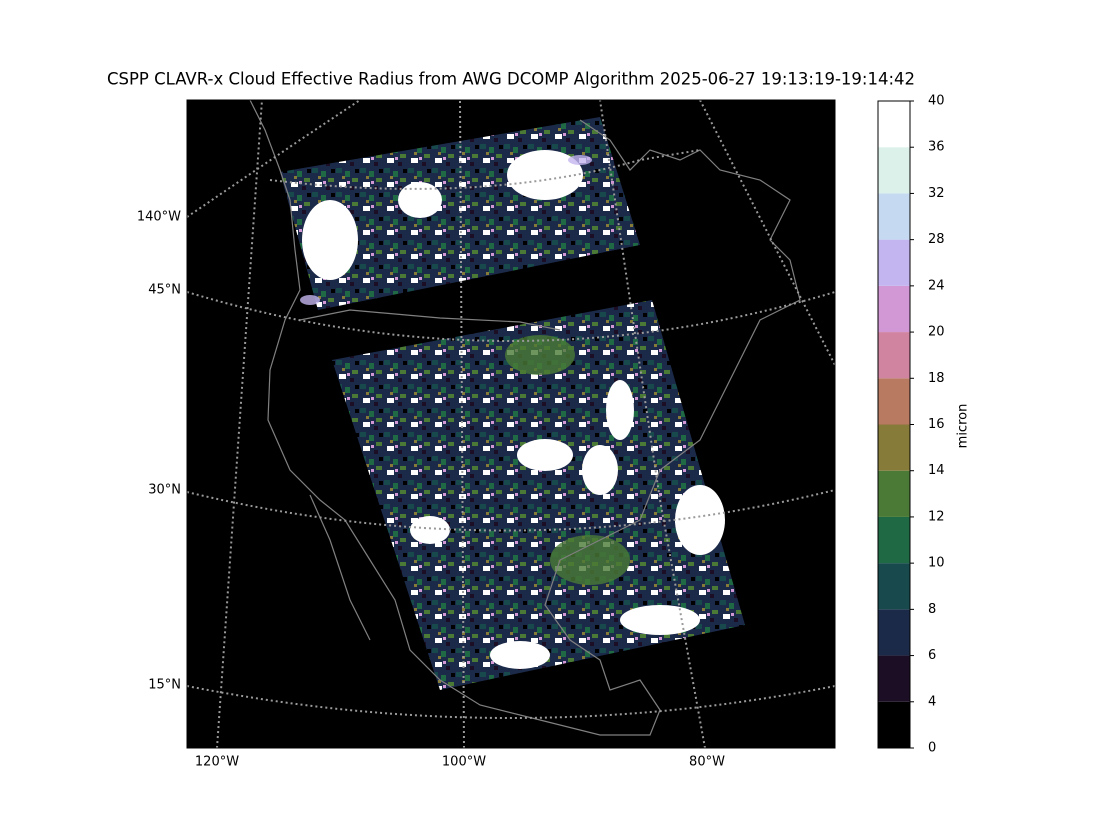  Describe the element at coordinates (936, 424) in the screenshot. I see `colorbar-tick-label: 16` at that location.